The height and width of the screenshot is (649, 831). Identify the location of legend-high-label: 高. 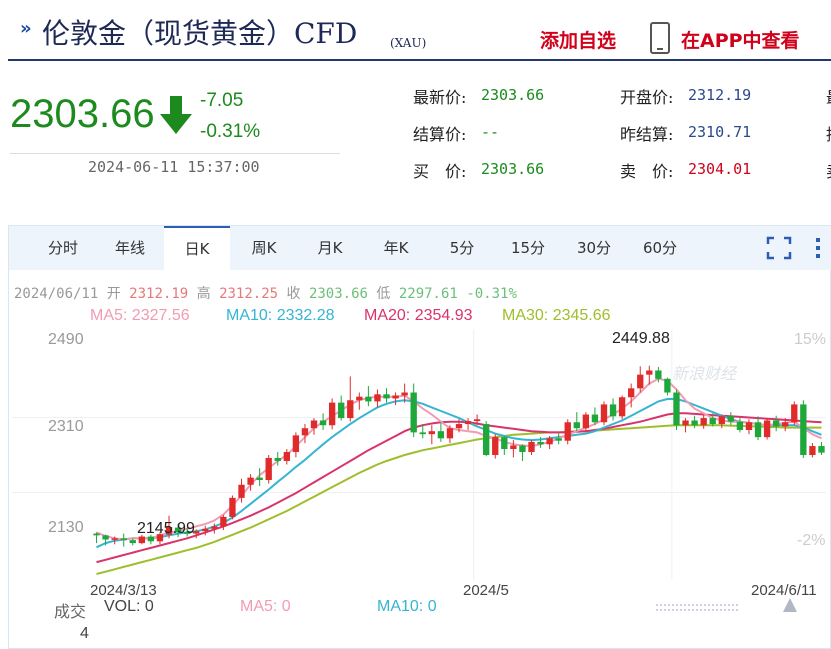
(203, 294).